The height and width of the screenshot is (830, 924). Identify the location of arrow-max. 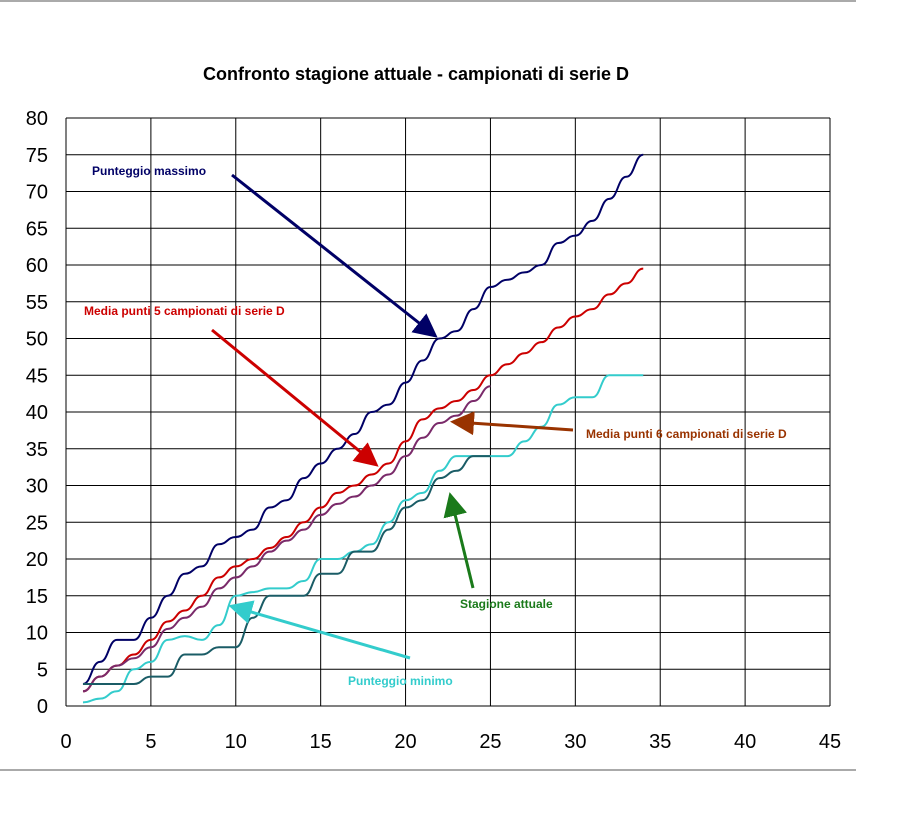
(334, 255).